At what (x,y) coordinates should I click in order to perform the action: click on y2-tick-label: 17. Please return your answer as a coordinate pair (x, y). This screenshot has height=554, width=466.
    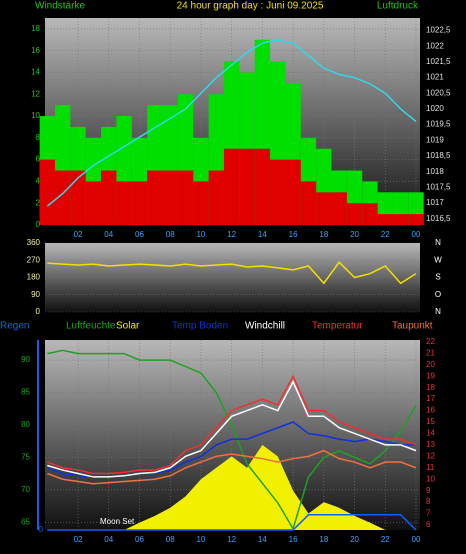
    Looking at the image, I should click on (430, 398).